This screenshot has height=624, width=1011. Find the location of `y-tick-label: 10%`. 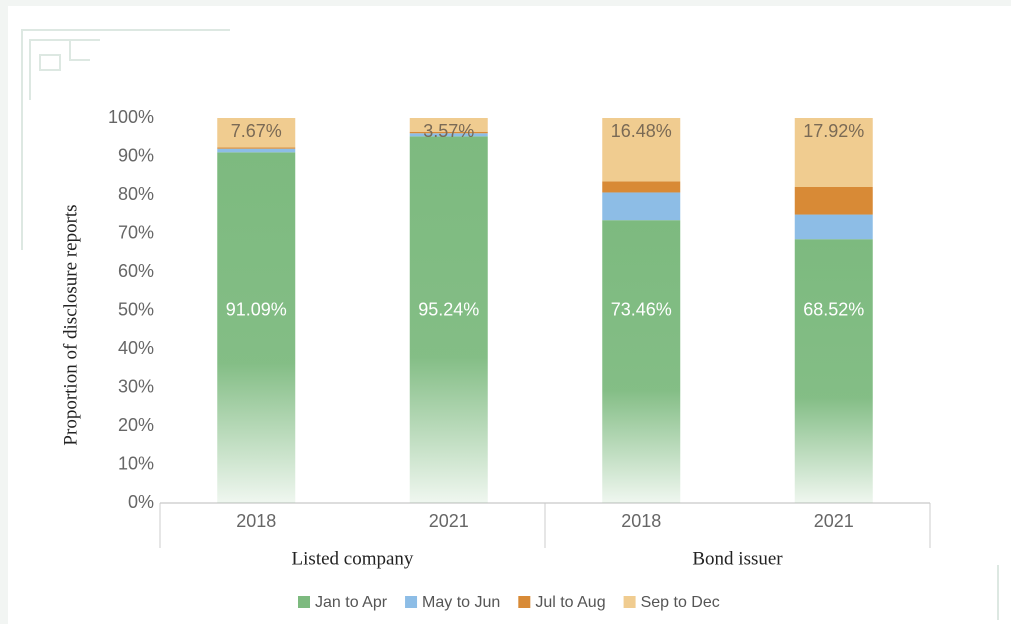

y-tick-label: 10% is located at coordinates (136, 463).